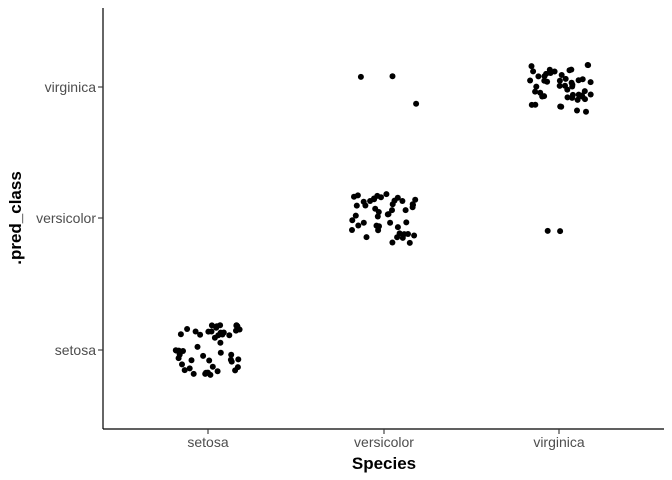 This screenshot has height=480, width=672. I want to click on x-ticks: setosa versicolor virginica, so click(386, 439).